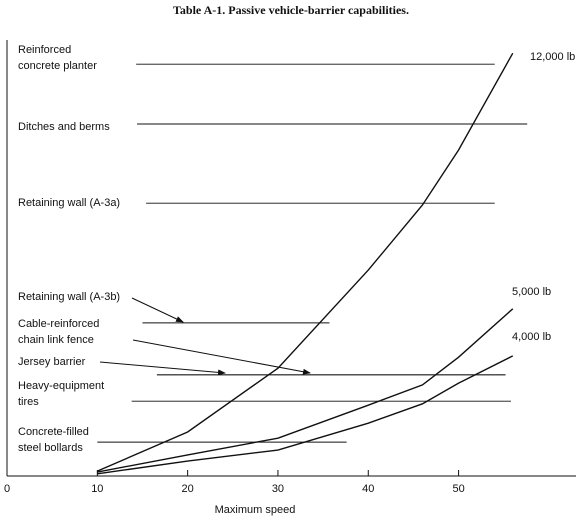  What do you see at coordinates (97, 489) in the screenshot?
I see `x-tick-label: 10` at bounding box center [97, 489].